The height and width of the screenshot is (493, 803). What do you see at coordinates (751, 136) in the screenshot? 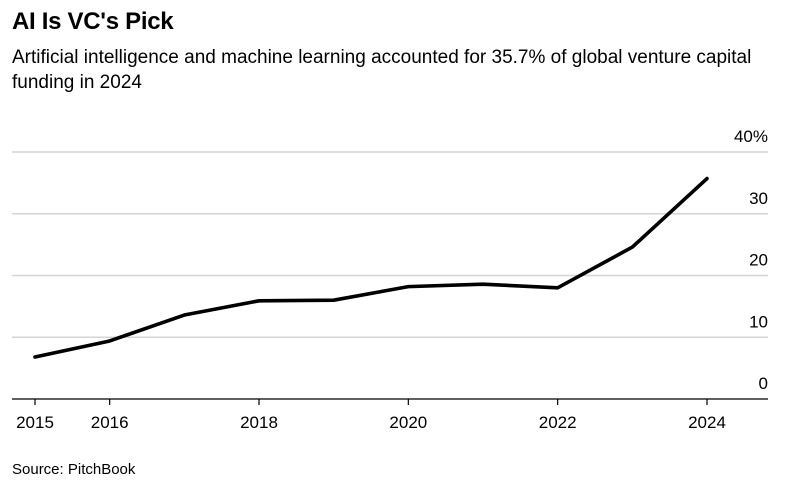
I see `y-tick-label: 40%` at bounding box center [751, 136].